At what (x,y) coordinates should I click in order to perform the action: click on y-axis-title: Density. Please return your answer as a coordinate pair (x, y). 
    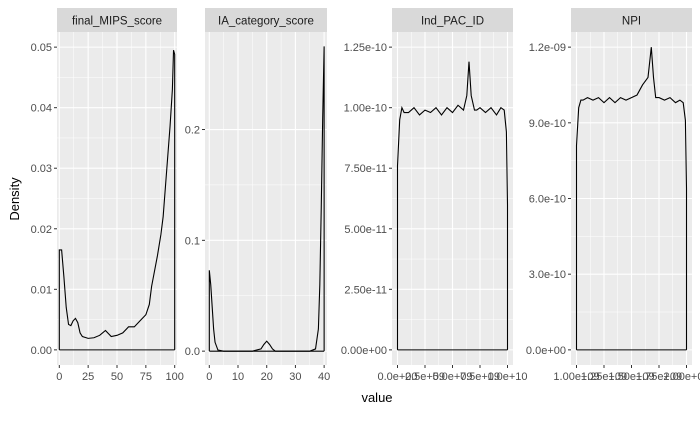
    Looking at the image, I should click on (14, 199).